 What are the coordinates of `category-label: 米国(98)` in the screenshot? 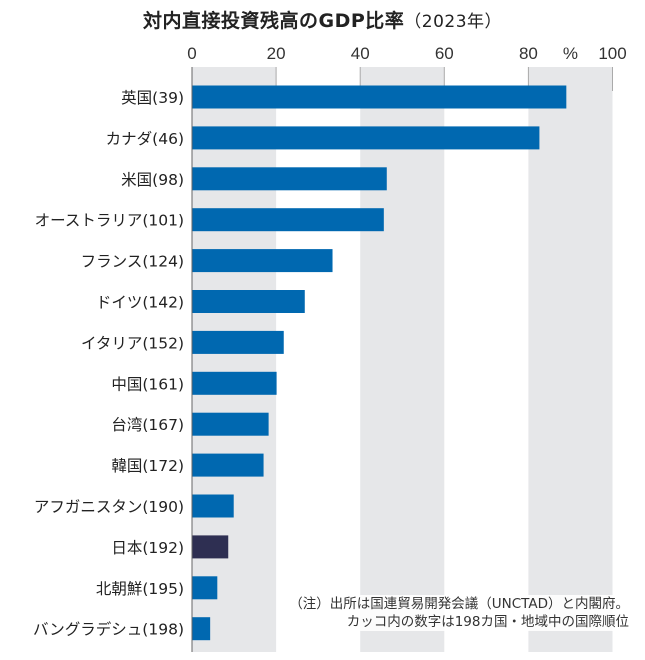 It's located at (152, 180).